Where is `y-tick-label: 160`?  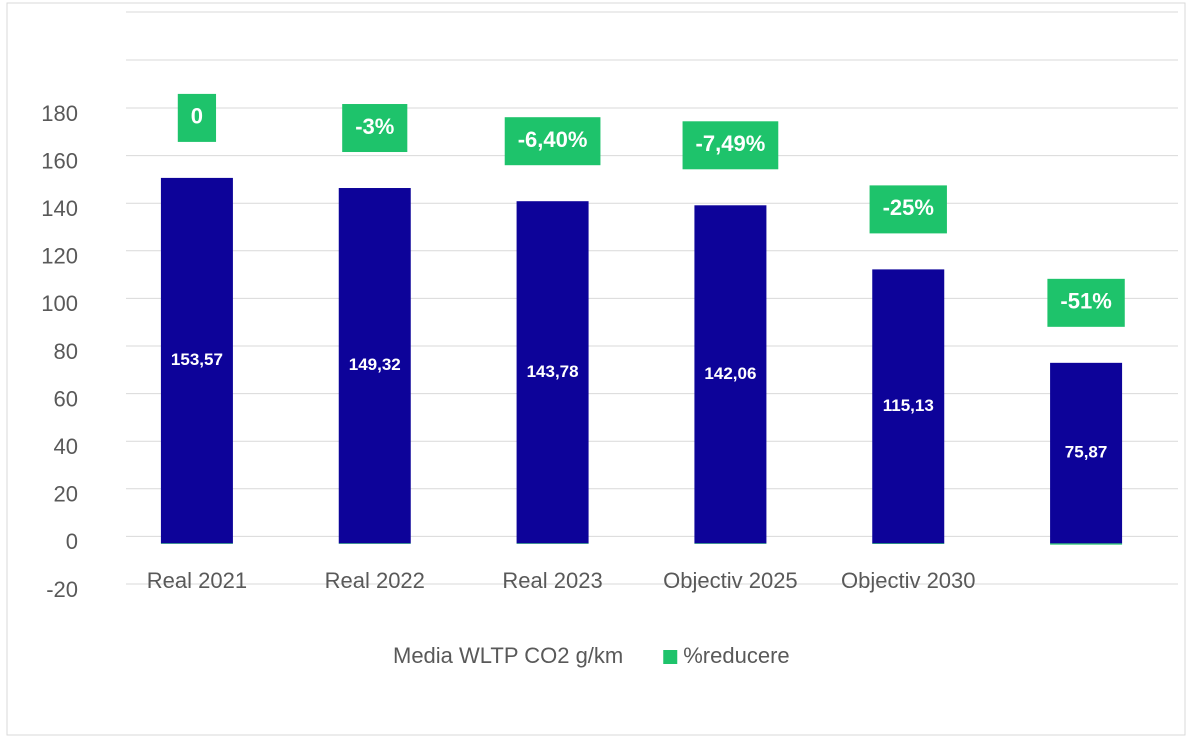 y-tick-label: 160 is located at coordinates (59, 160).